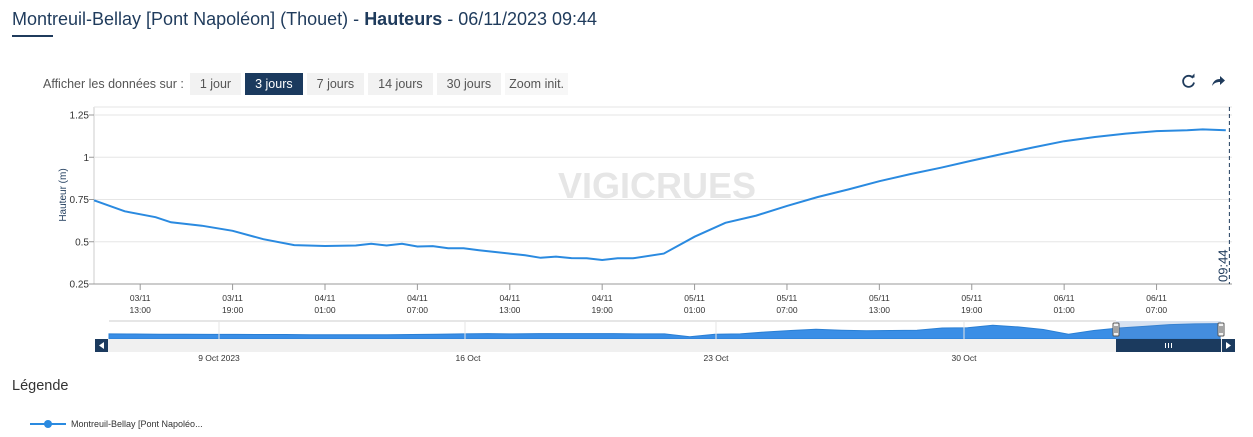  Describe the element at coordinates (40, 386) in the screenshot. I see `legend-title: Légende` at that location.